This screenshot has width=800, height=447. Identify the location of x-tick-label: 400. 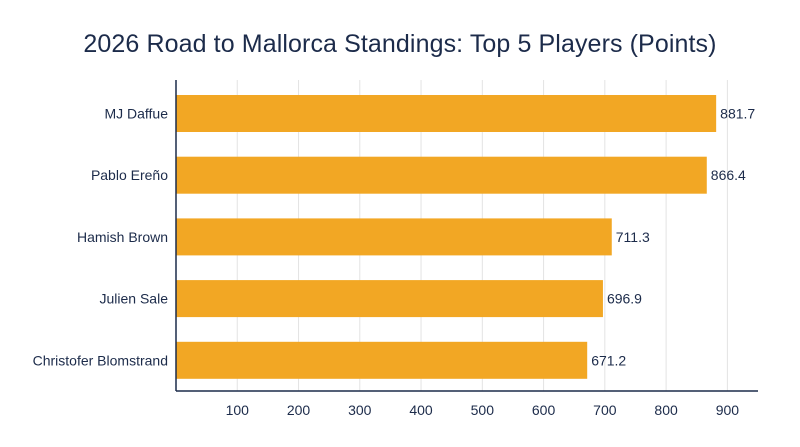
(421, 410).